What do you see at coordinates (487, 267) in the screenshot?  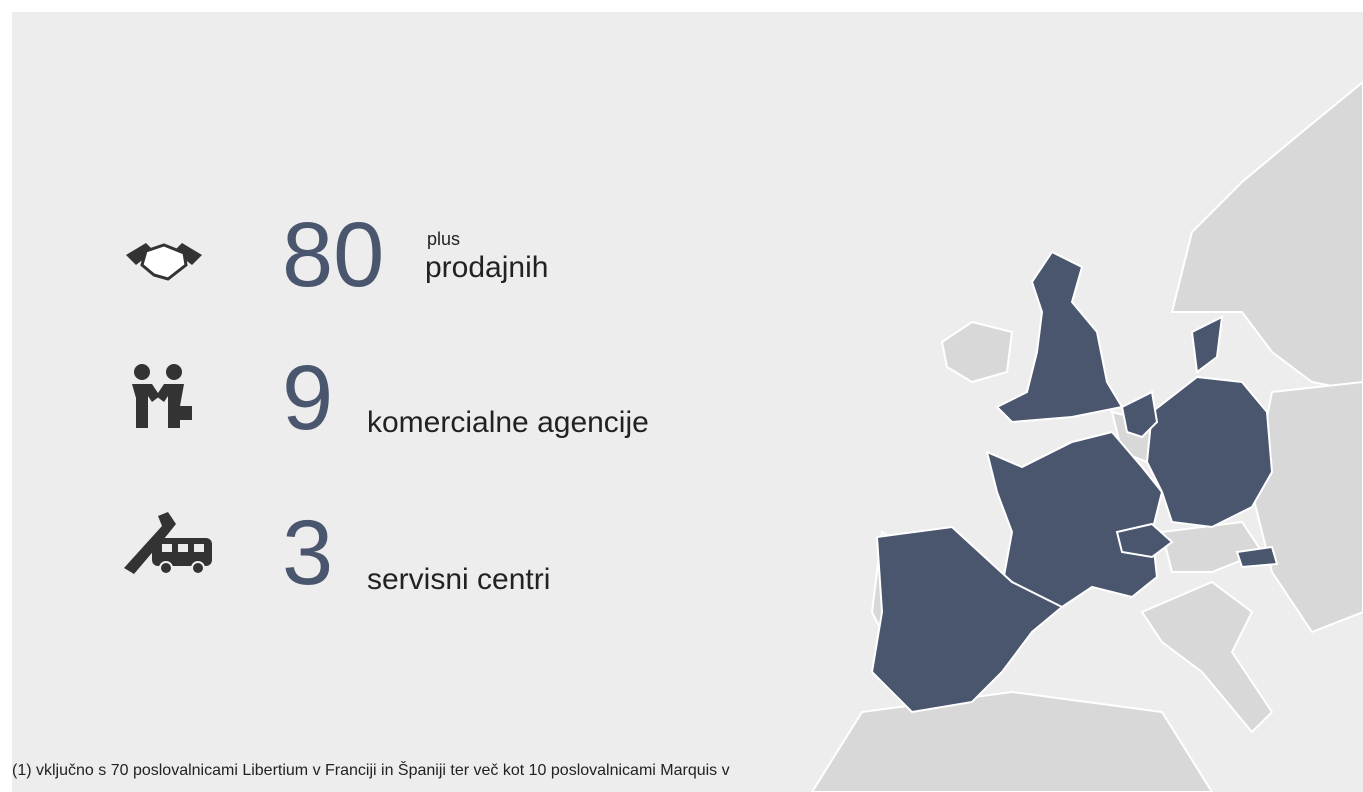 I see `stat-label: prodajnih` at bounding box center [487, 267].